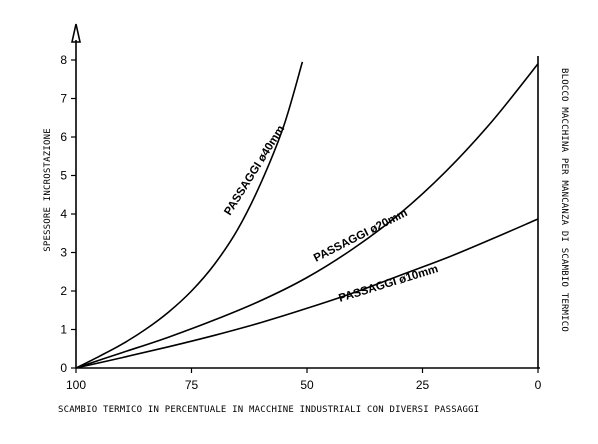  What do you see at coordinates (192, 385) in the screenshot?
I see `x-tick-label: 75` at bounding box center [192, 385].